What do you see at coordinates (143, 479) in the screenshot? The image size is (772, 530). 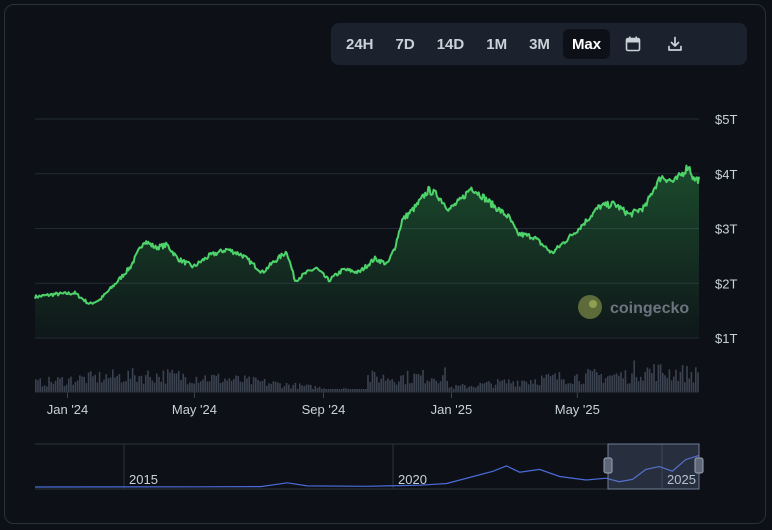 I see `navigator-year-label: 2015` at bounding box center [143, 479].